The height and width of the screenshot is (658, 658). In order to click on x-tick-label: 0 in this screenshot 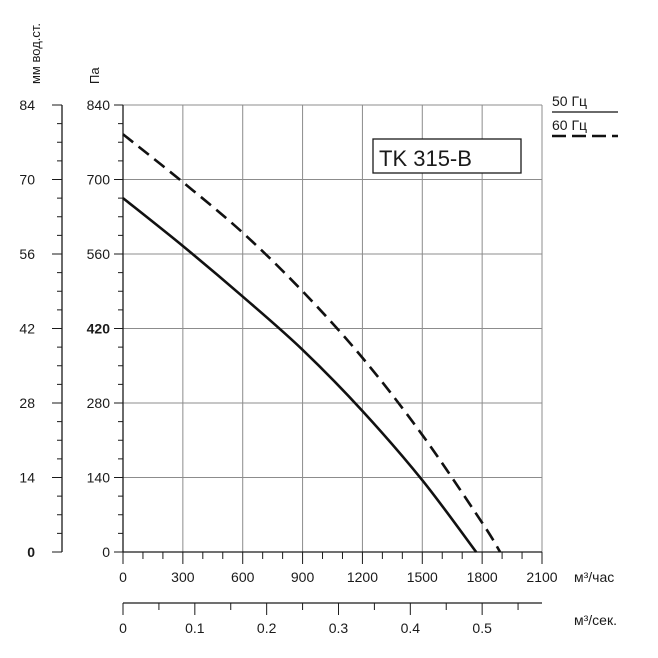, I will do `click(123, 577)`.